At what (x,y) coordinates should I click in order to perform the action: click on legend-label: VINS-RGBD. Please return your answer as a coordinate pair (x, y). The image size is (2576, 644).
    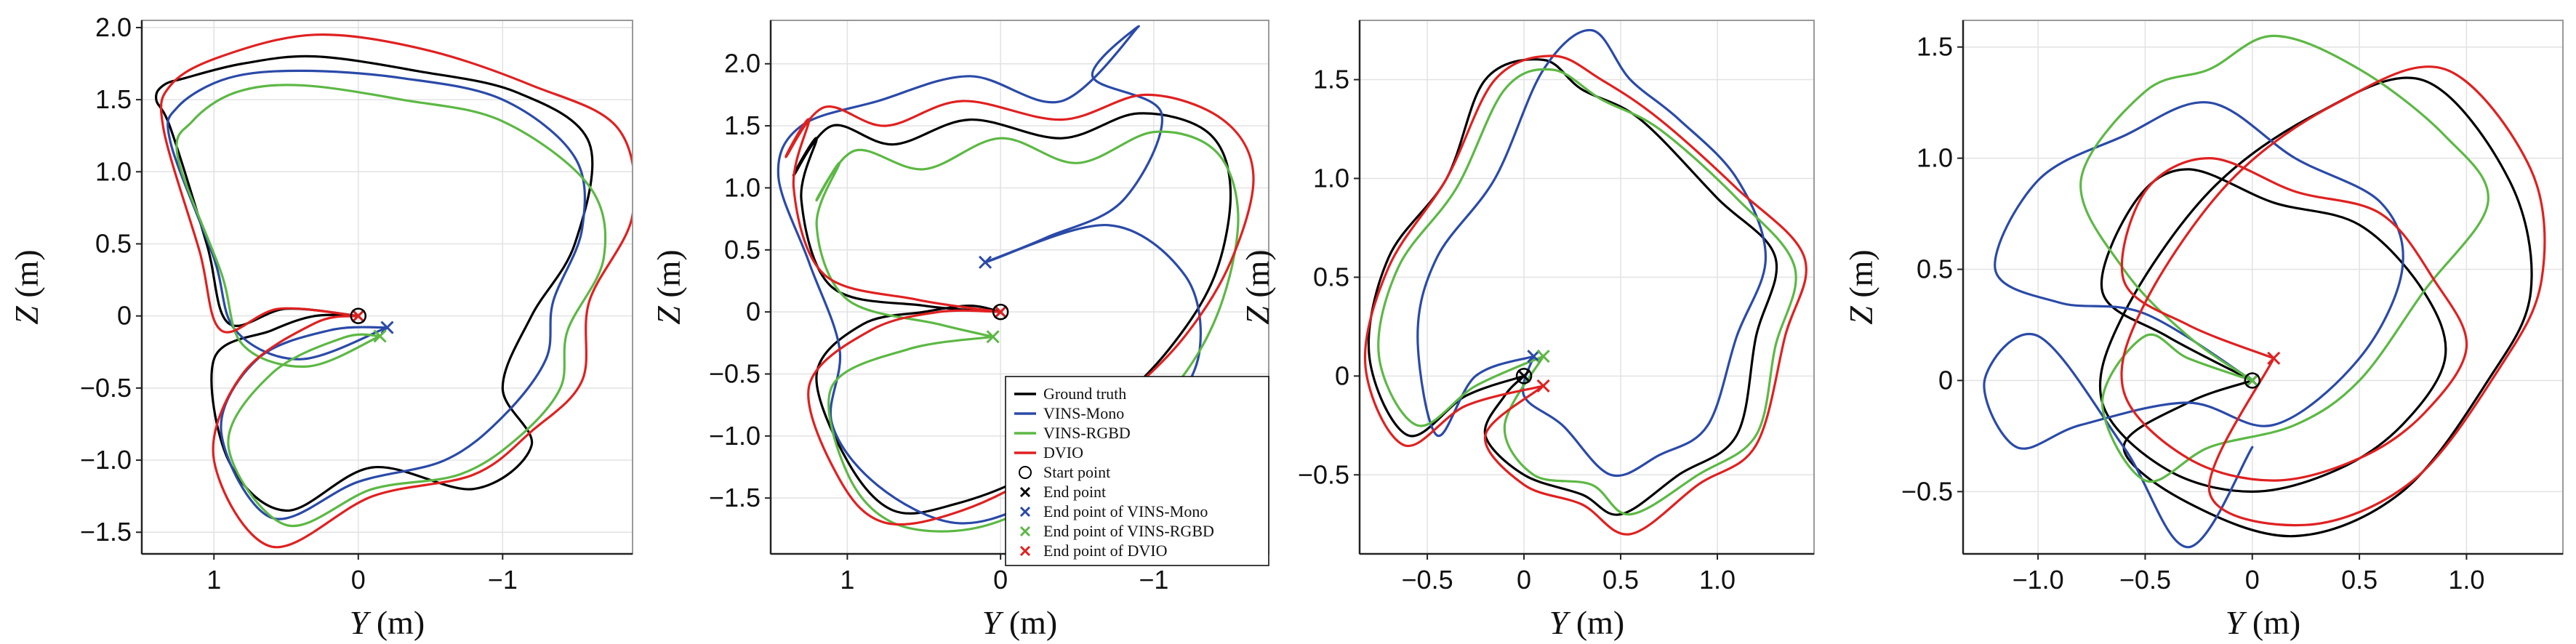
    Looking at the image, I should click on (1087, 433).